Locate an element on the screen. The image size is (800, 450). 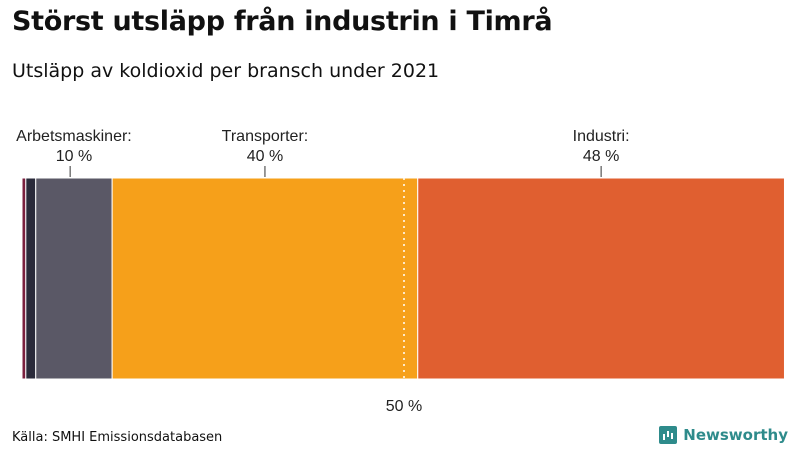
newsworthy-logo: Newsworthy is located at coordinates (723, 435).